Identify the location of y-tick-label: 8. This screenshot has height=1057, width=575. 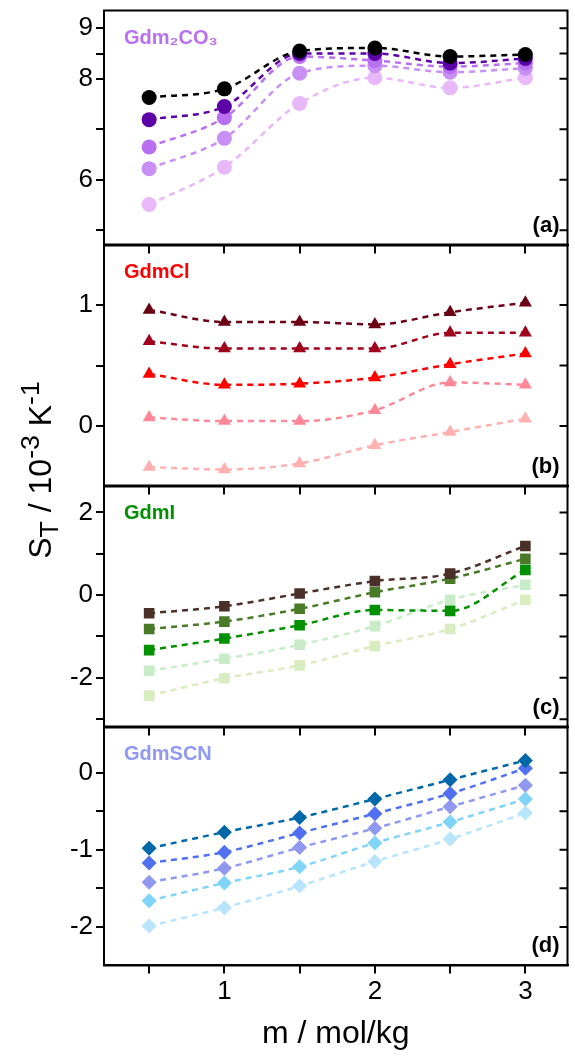
(85, 76).